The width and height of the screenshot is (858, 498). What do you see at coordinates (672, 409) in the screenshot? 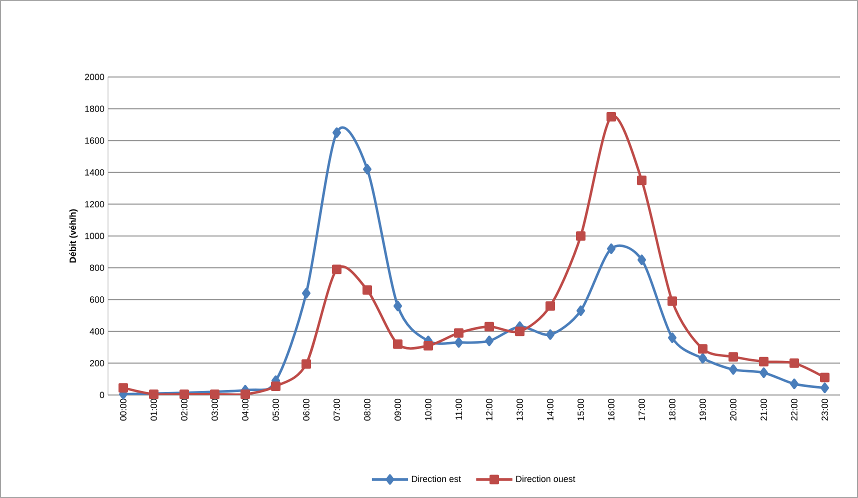
I see `x-tick-label: 18:00` at bounding box center [672, 409].